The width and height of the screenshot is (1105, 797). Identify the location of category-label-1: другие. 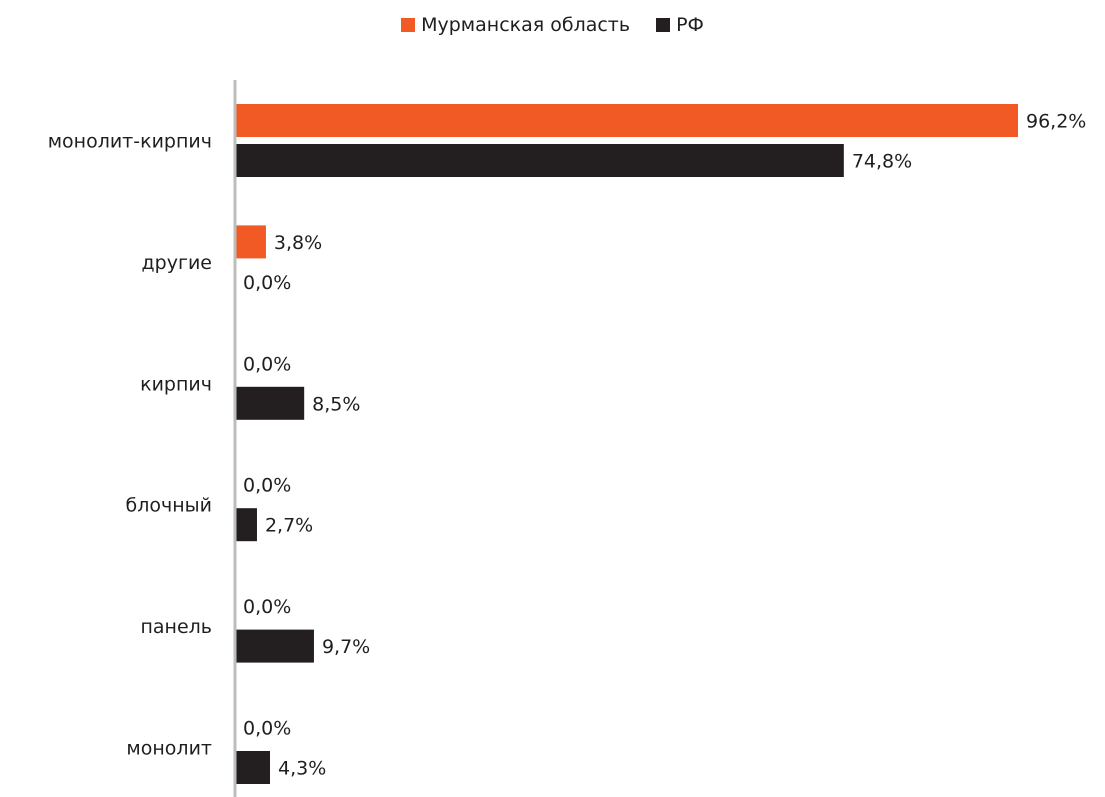
(177, 263).